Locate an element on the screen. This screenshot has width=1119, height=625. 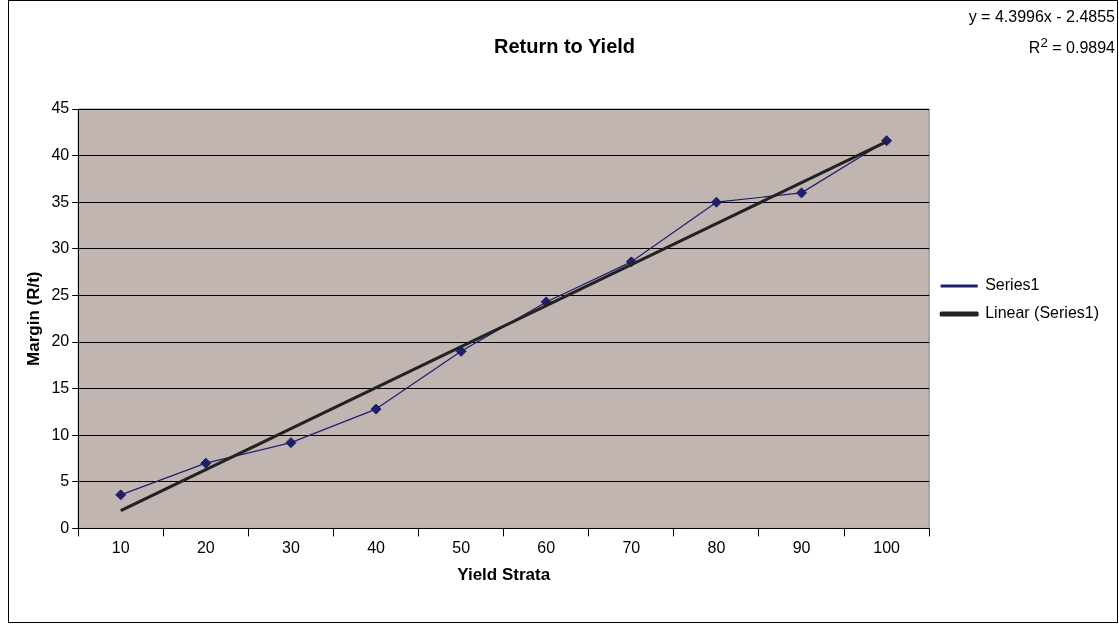
y-tick-label: 10 is located at coordinates (60, 434).